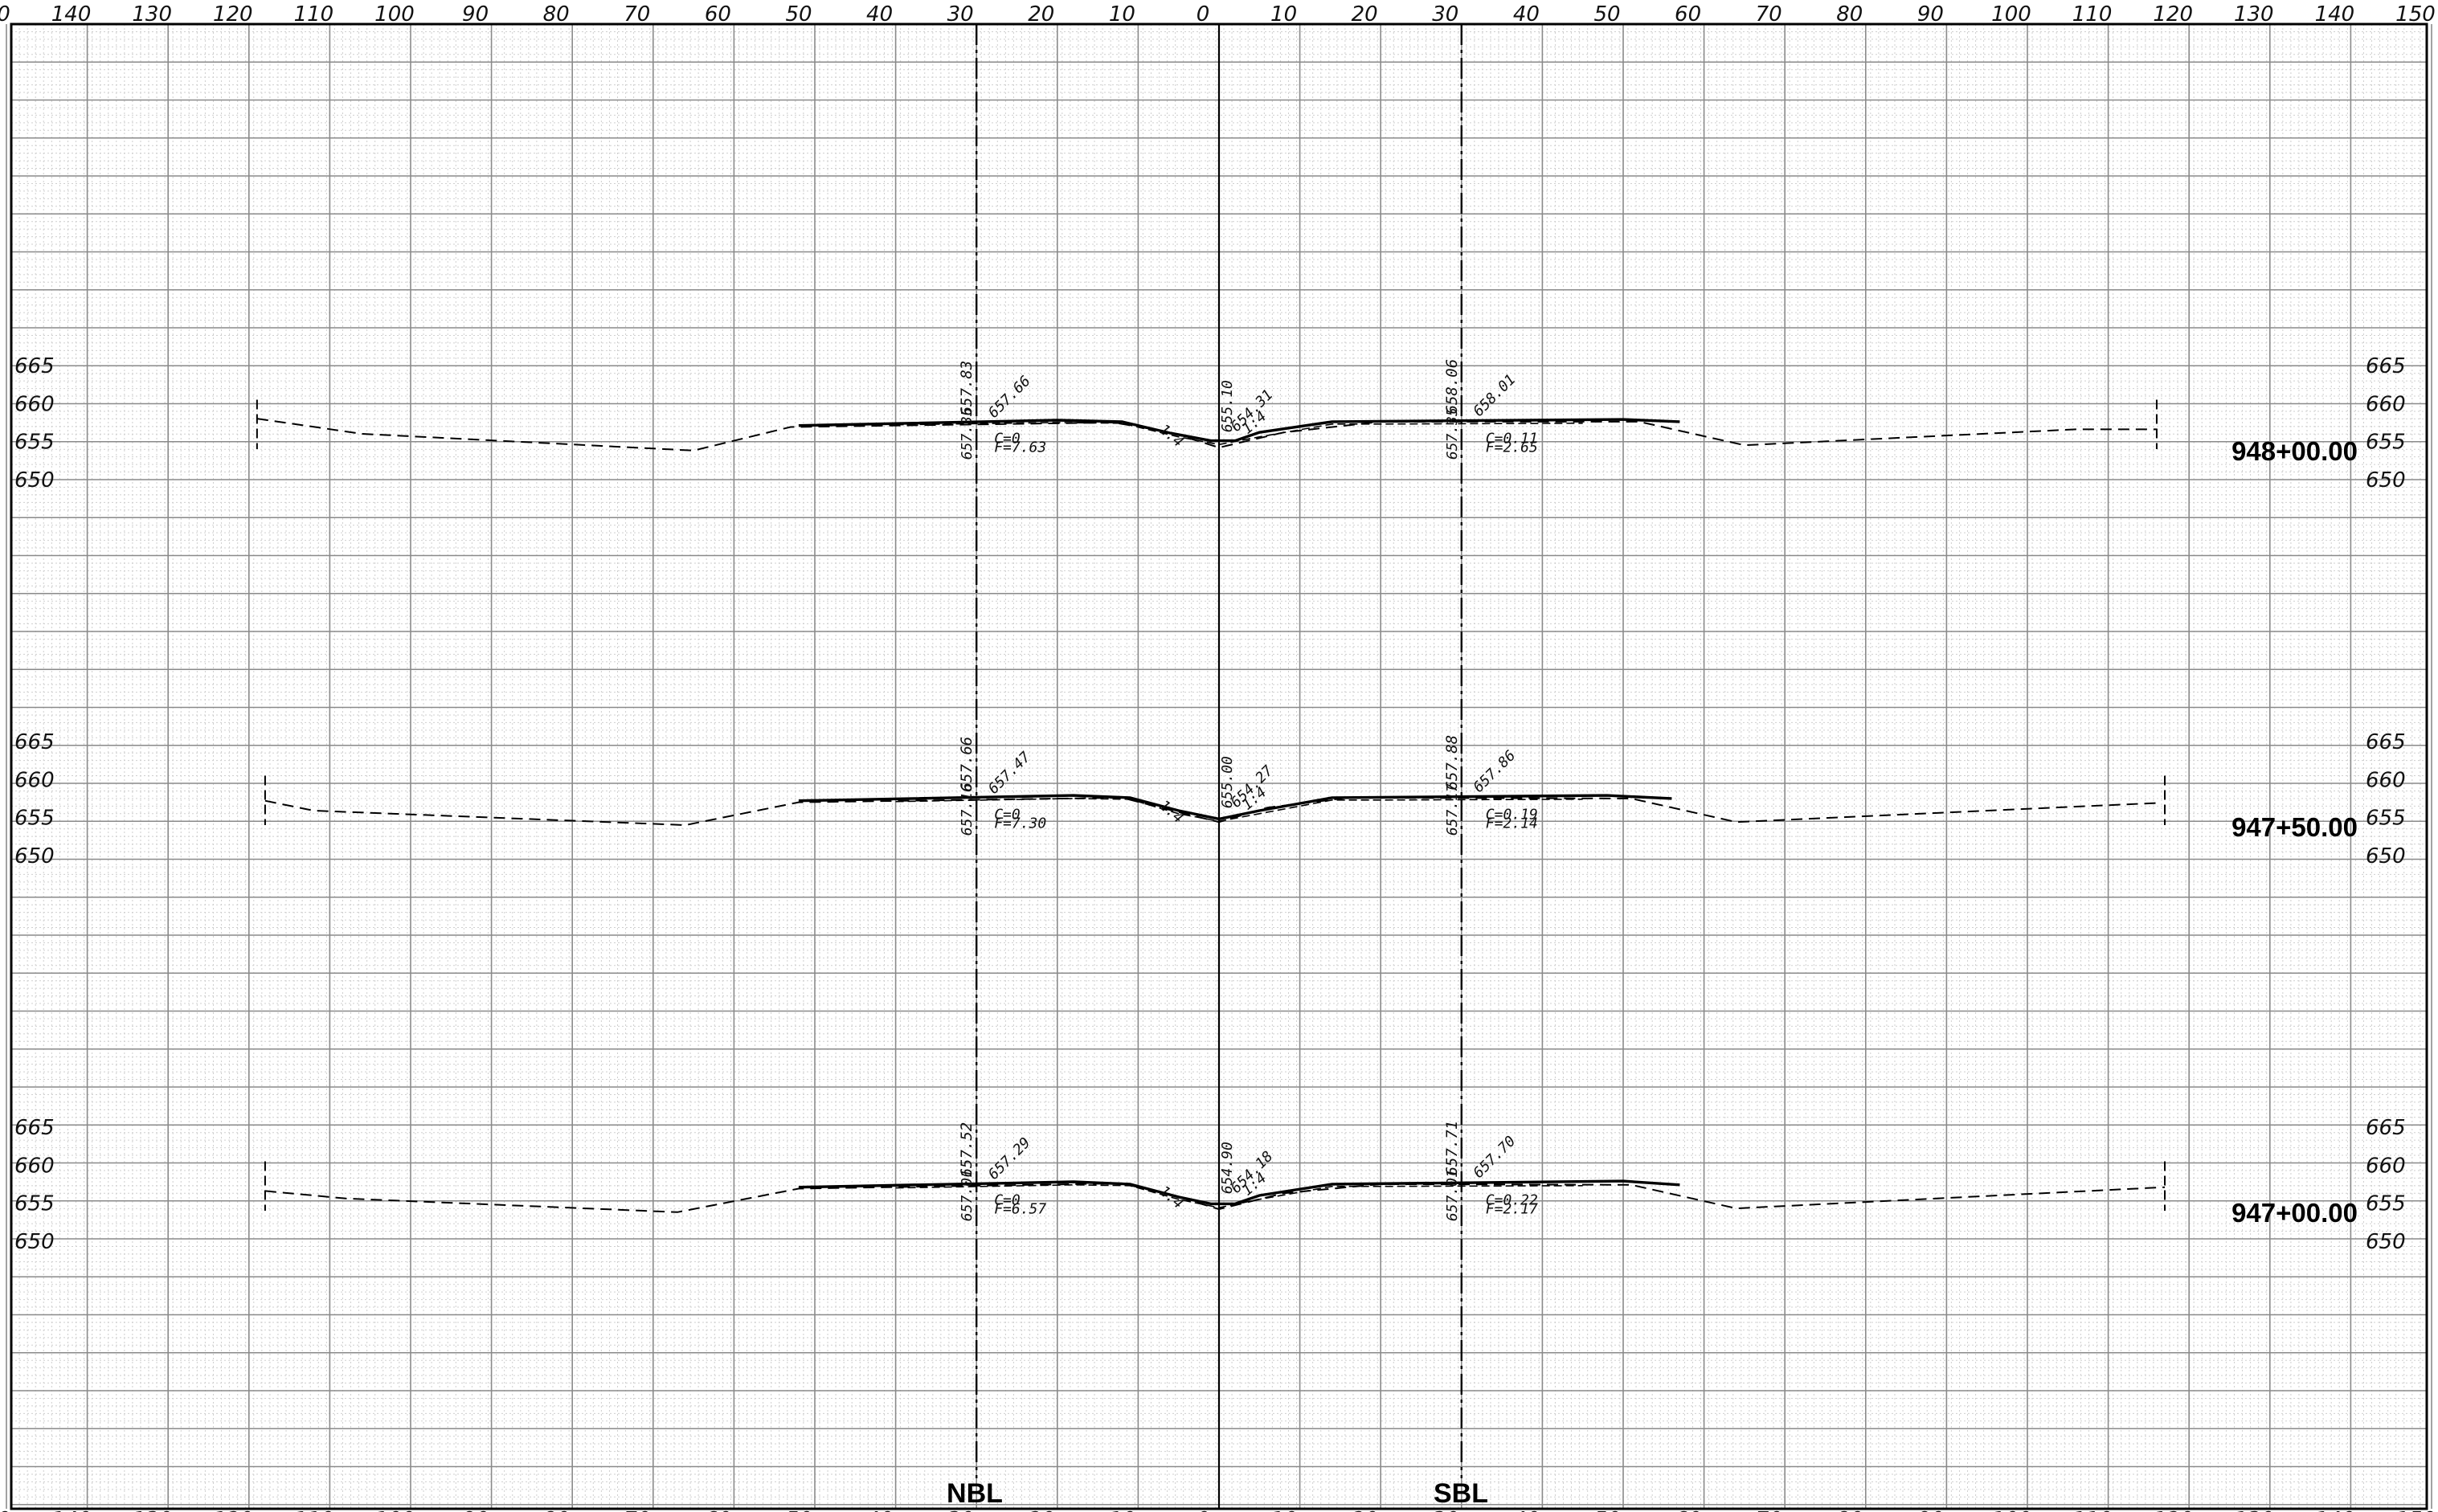 The height and width of the screenshot is (1512, 2438). I want to click on sbl-fill-value: F=2.17, so click(1512, 1209).